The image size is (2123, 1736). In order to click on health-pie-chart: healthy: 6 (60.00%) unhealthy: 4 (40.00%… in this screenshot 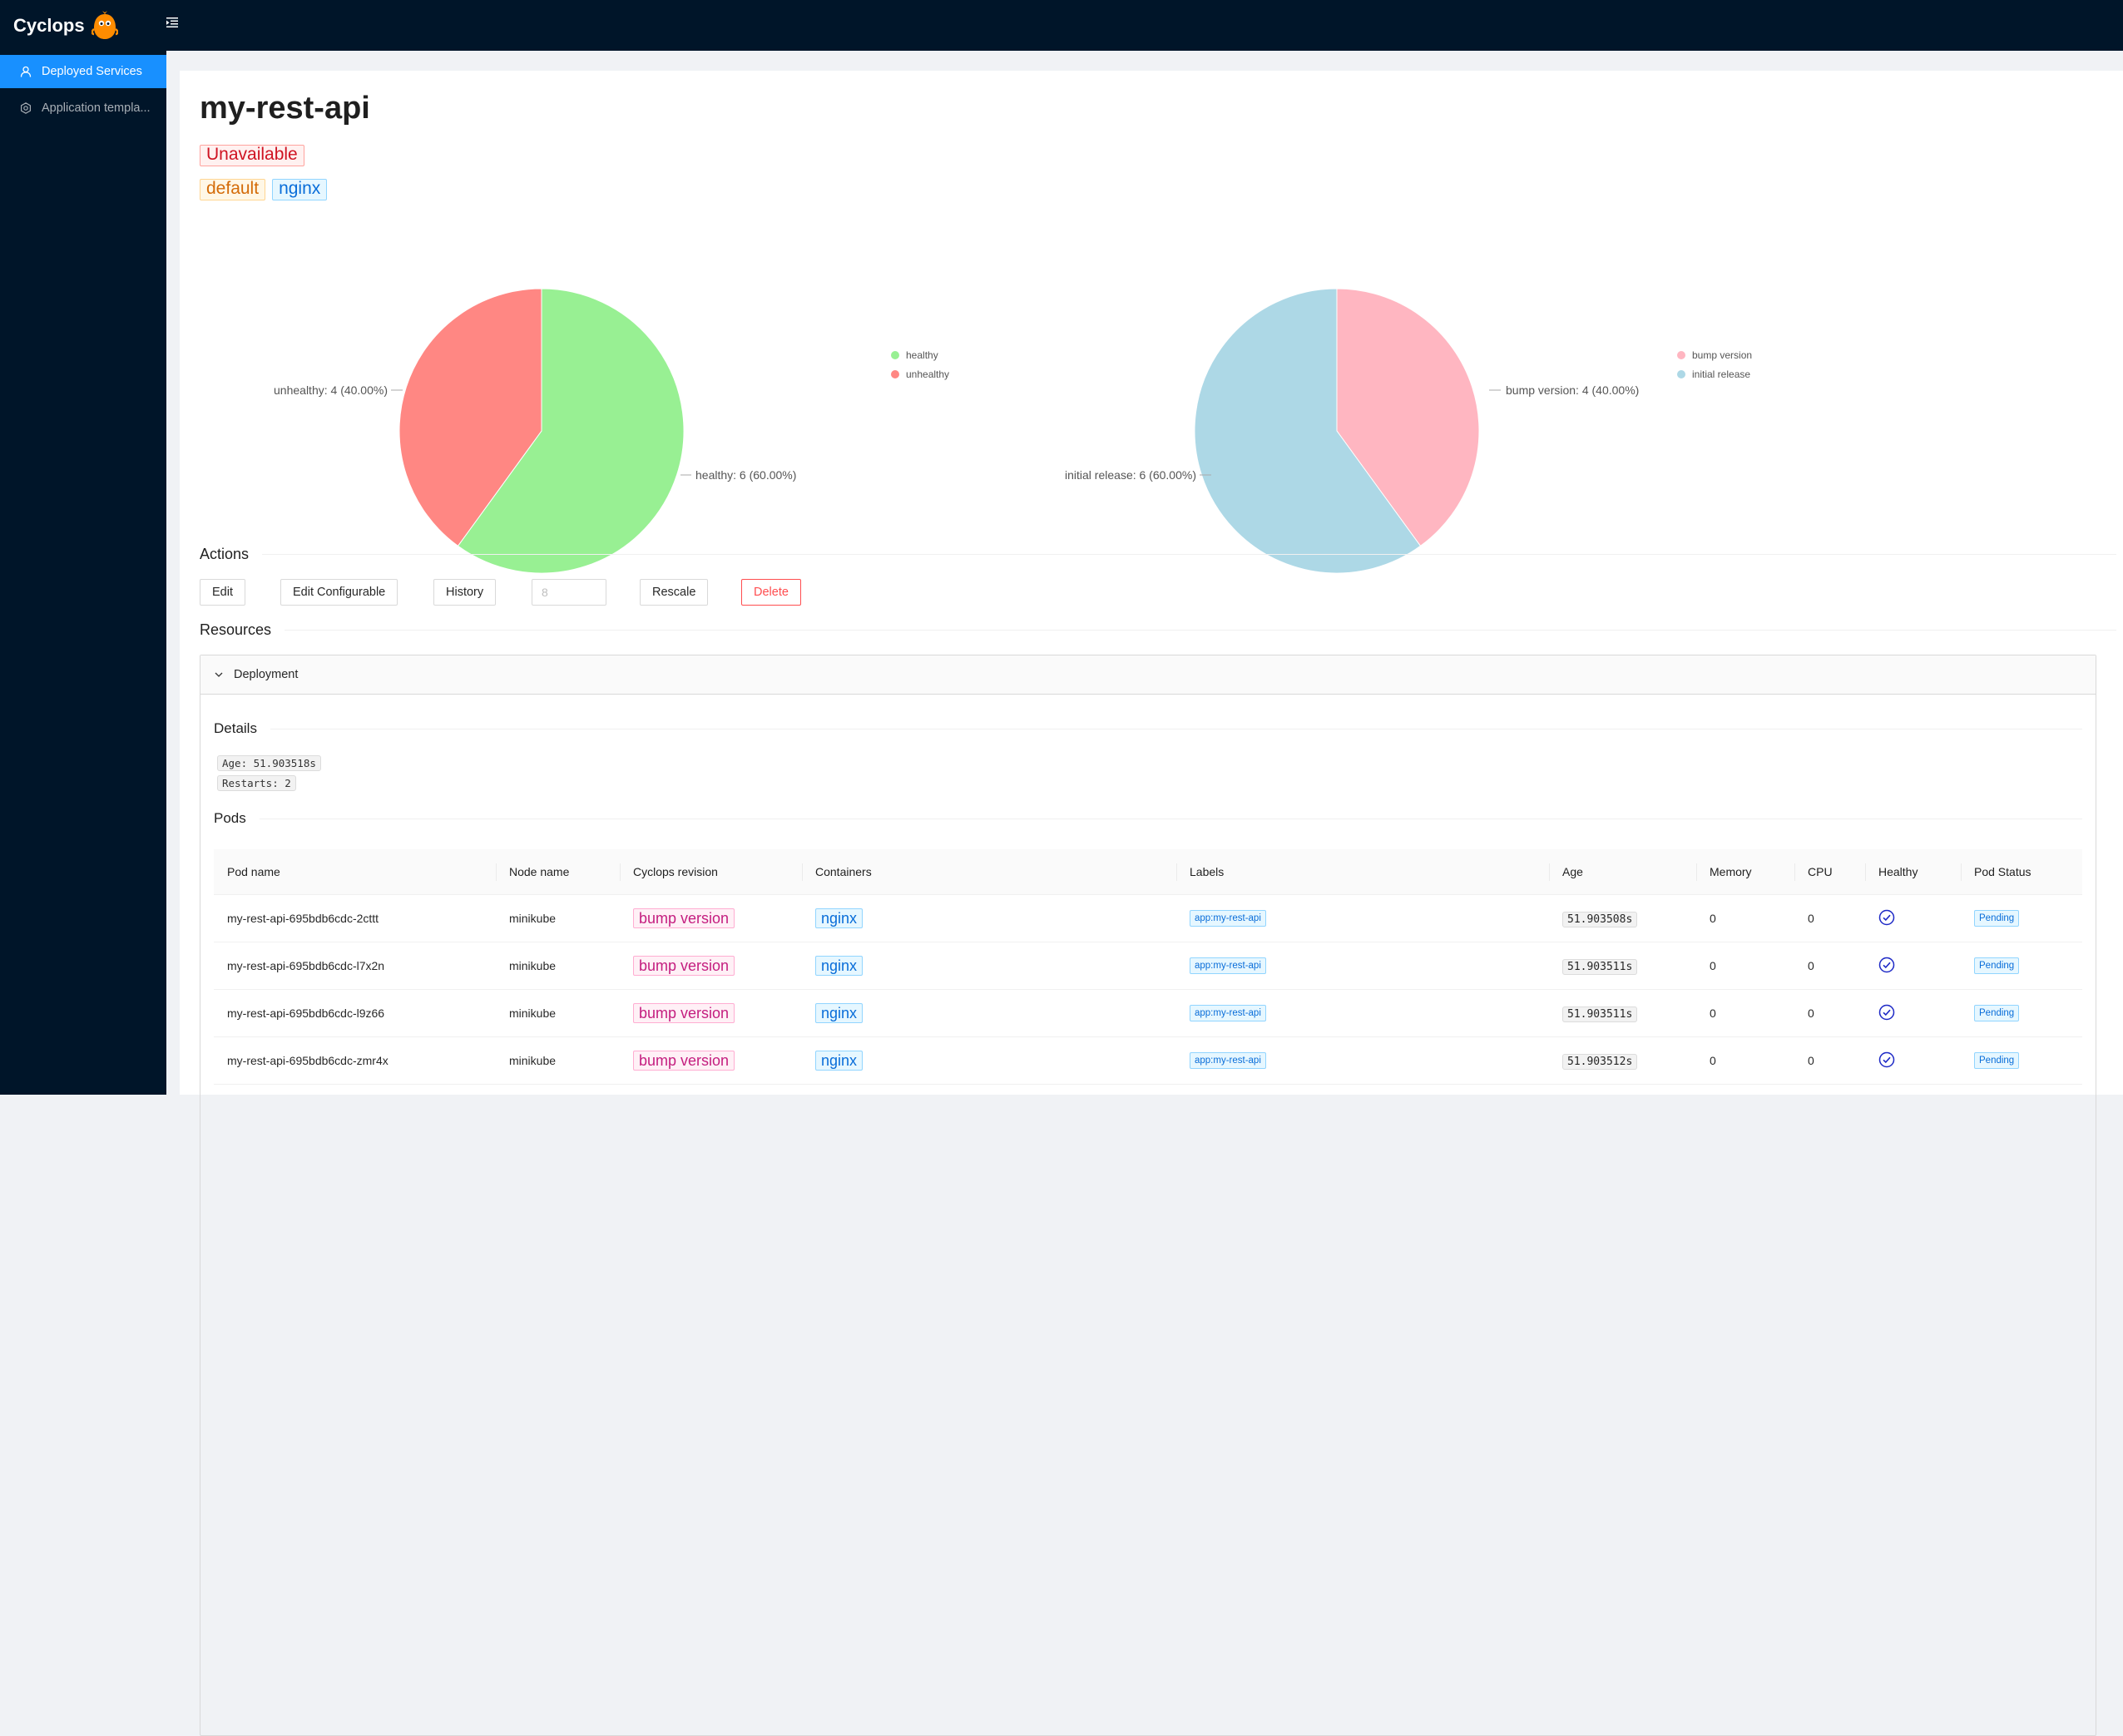, I will do `click(535, 431)`.